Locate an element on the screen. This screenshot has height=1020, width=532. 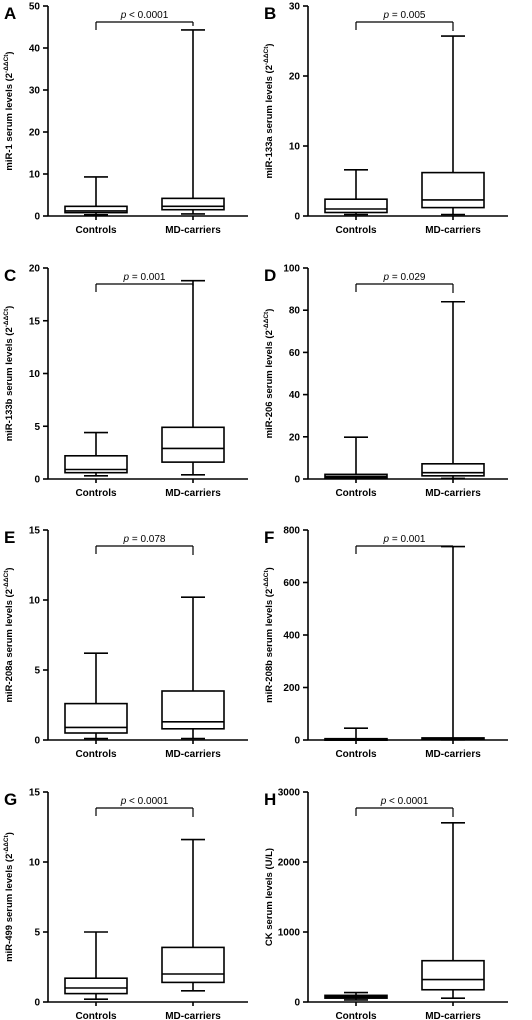
y-axis-label-text: miR-133b serum levels (2 is located at coordinates (9, 384).